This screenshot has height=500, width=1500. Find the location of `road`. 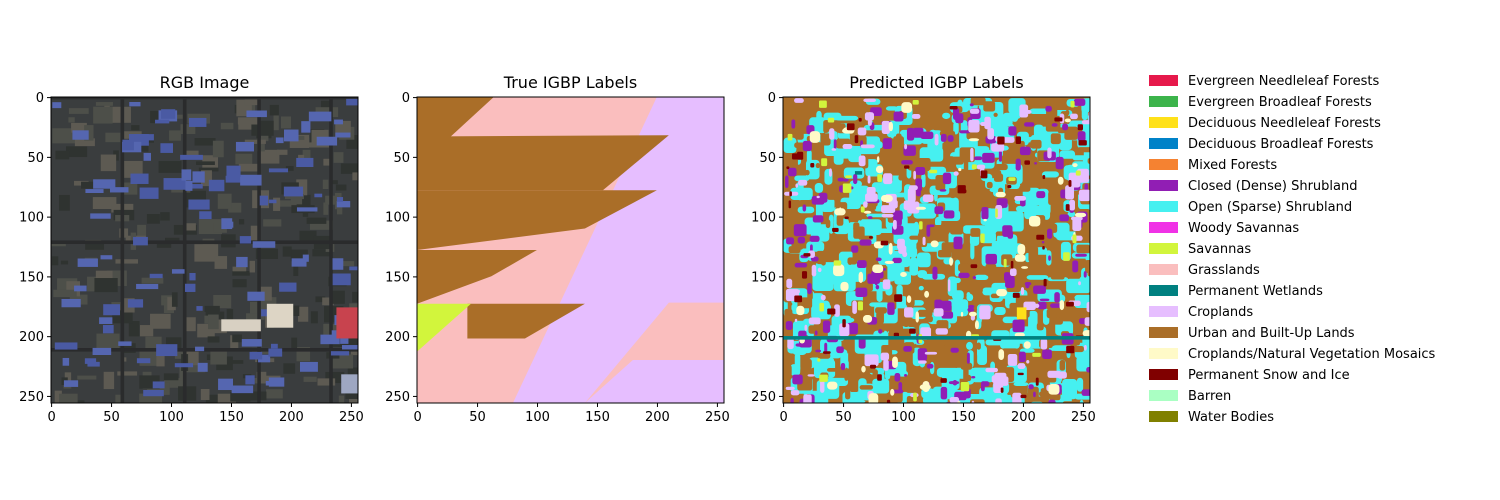

road is located at coordinates (204, 242).